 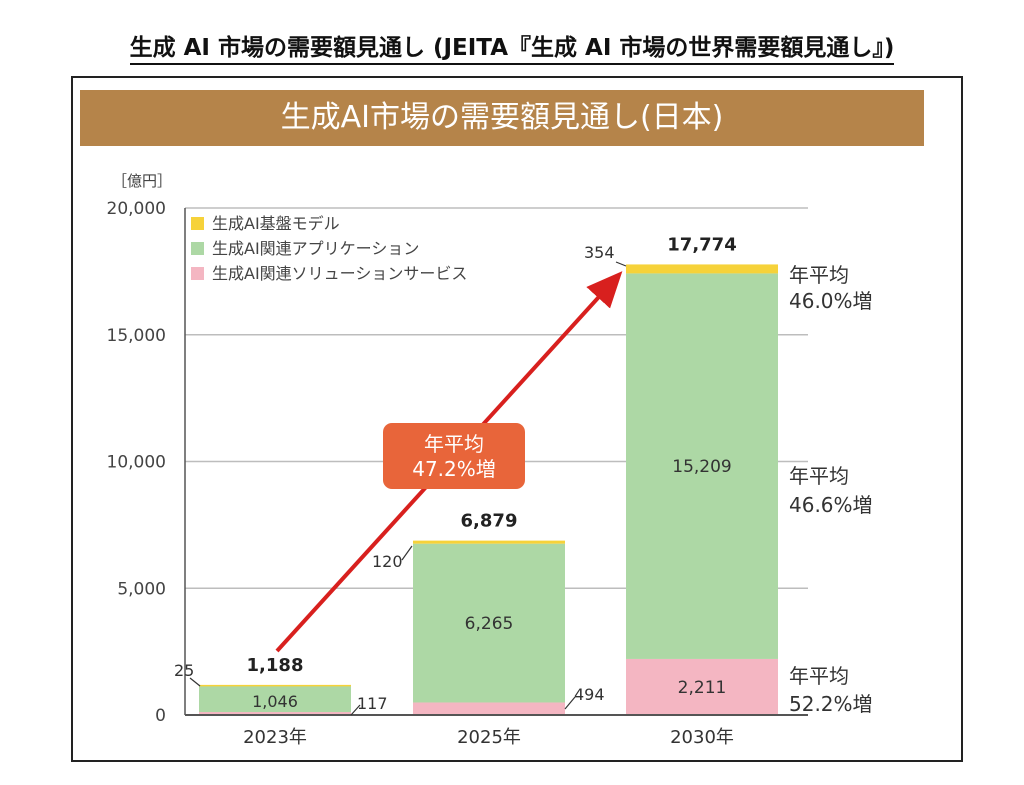 What do you see at coordinates (702, 737) in the screenshot?
I see `x-tick-label: 2030年` at bounding box center [702, 737].